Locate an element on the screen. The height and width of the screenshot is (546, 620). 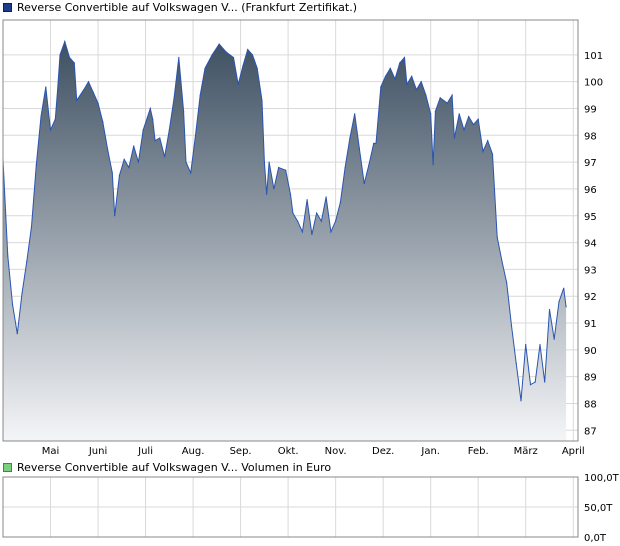
price-x-tick-label: Juli is located at coordinates (145, 451).